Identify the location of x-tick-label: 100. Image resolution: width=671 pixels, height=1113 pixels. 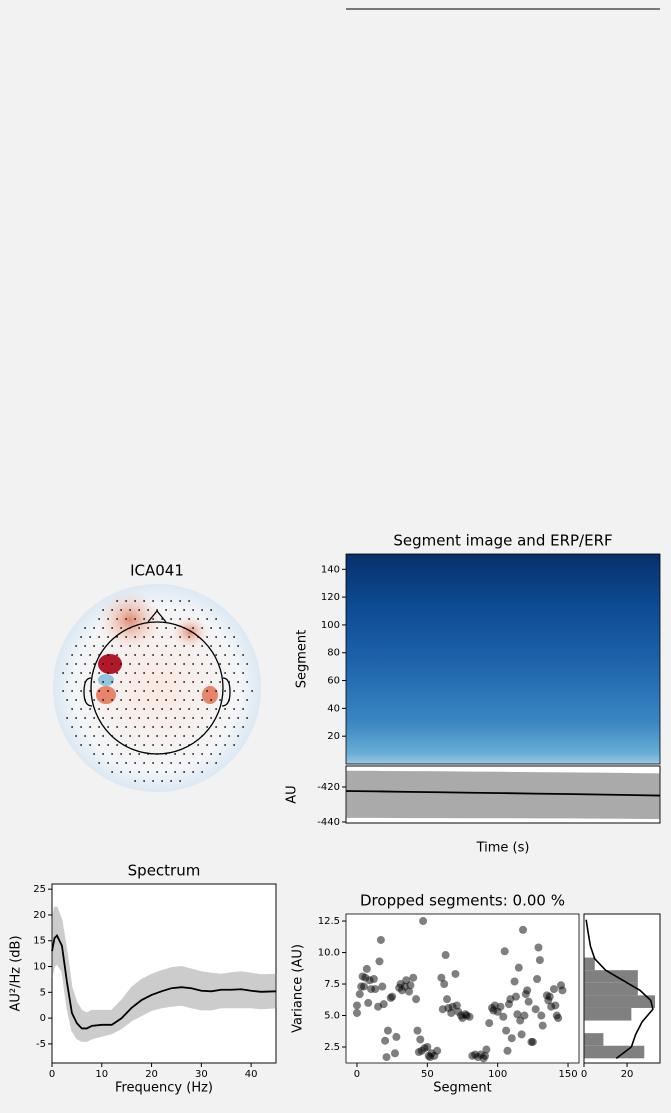
(497, 1074).